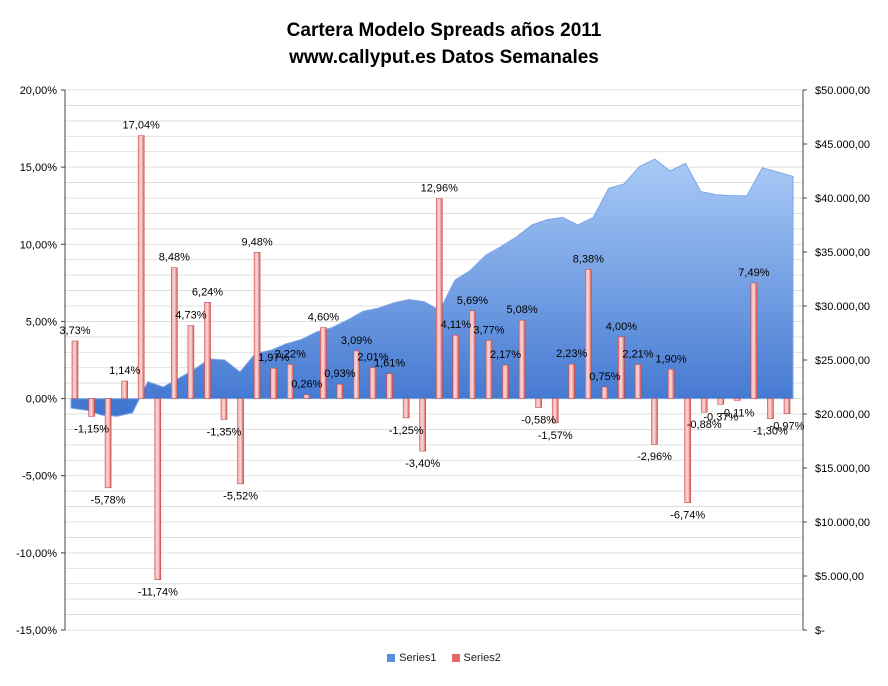 The height and width of the screenshot is (686, 888). Describe the element at coordinates (842, 253) in the screenshot. I see `y-tick-label-right: $35.000,00` at that location.